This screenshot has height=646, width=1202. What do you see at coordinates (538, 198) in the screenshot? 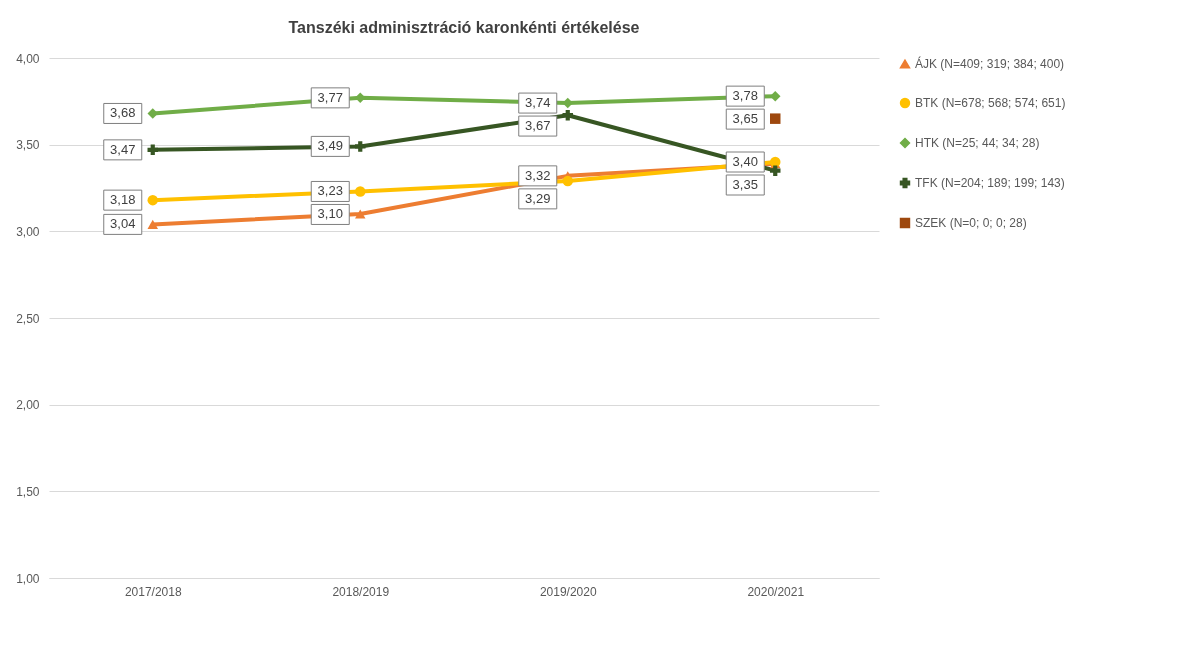
I see `data-label: 3,29` at bounding box center [538, 198].